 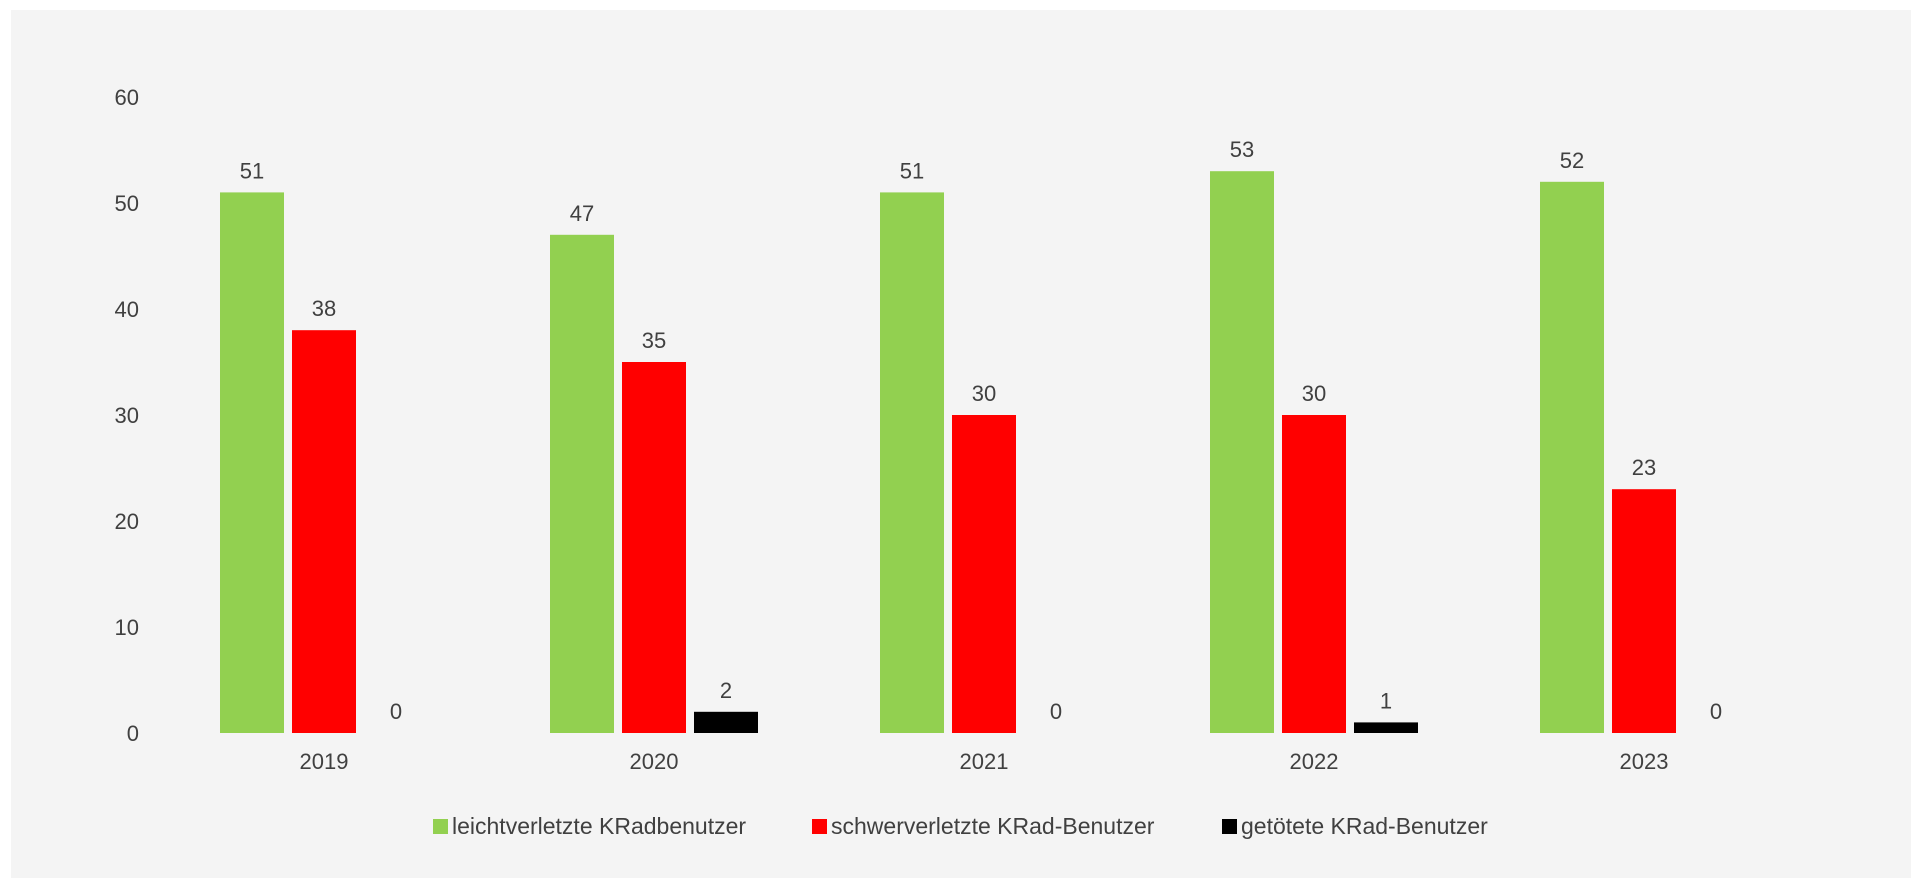 What do you see at coordinates (127, 521) in the screenshot?
I see `y-tick-label: 20` at bounding box center [127, 521].